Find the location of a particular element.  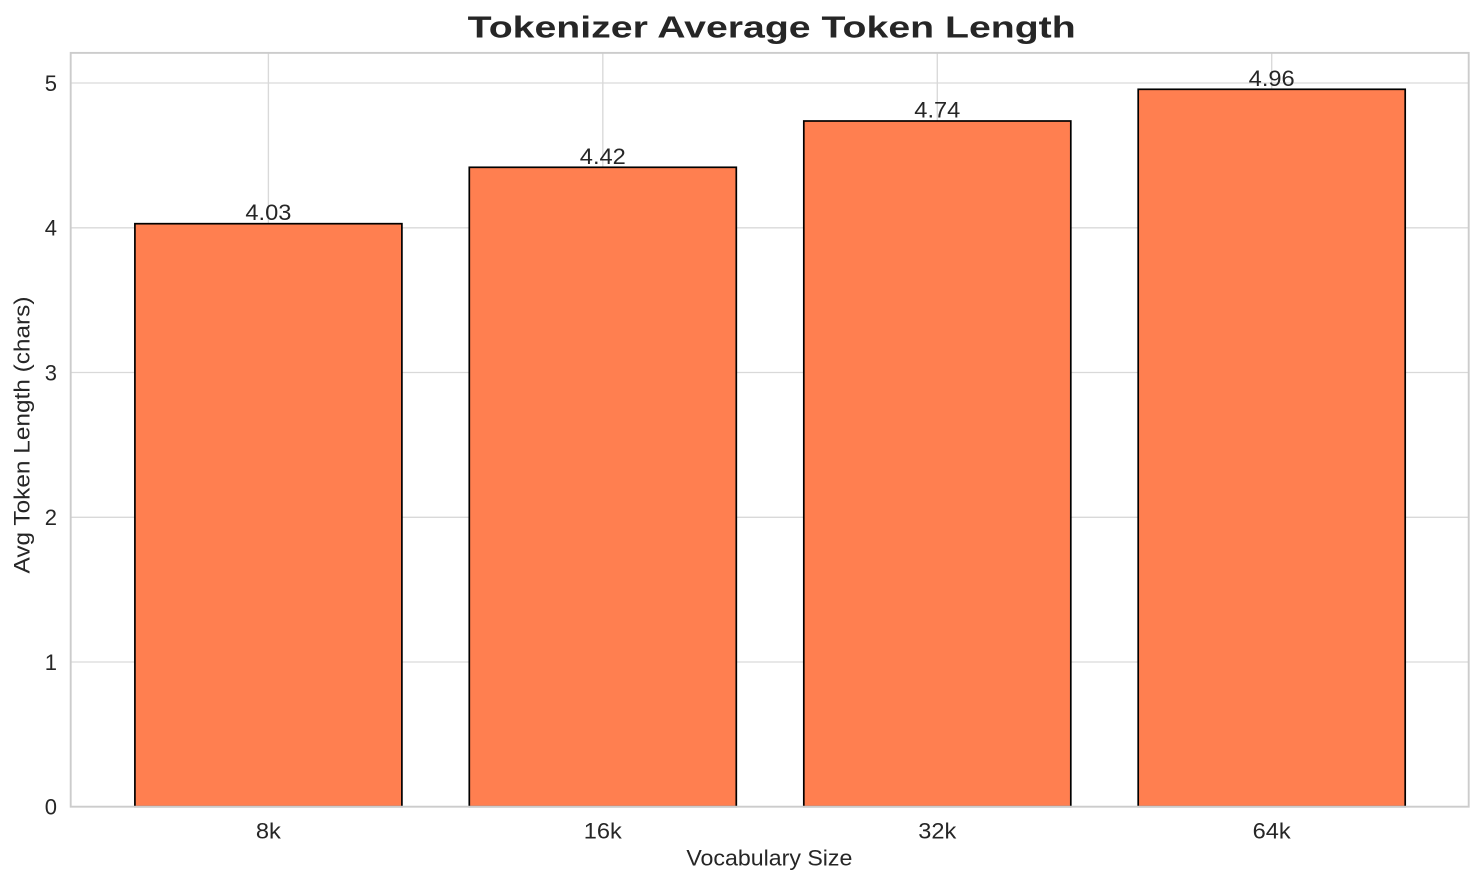

svg-text: 4.42 is located at coordinates (603, 156).